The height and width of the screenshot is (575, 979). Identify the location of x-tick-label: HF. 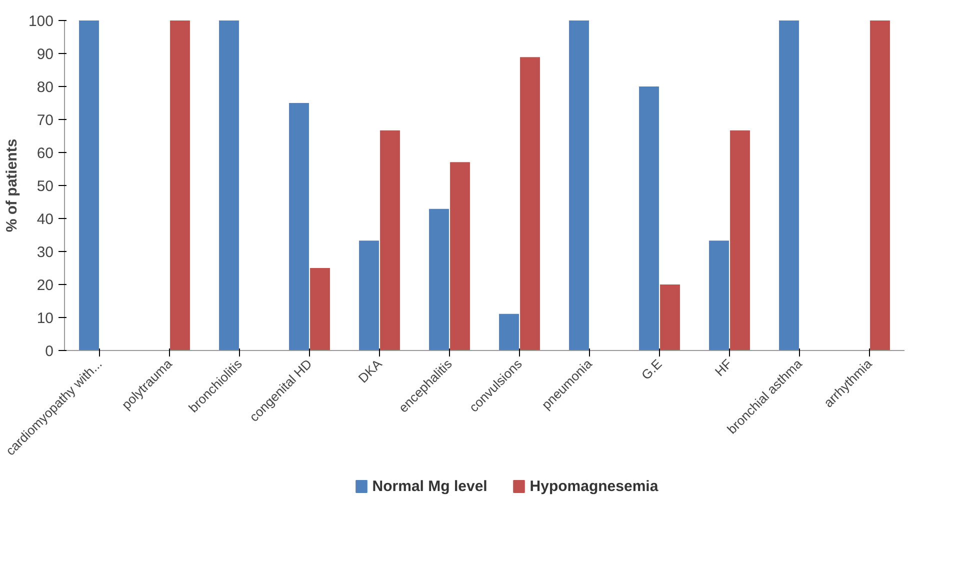
(723, 368).